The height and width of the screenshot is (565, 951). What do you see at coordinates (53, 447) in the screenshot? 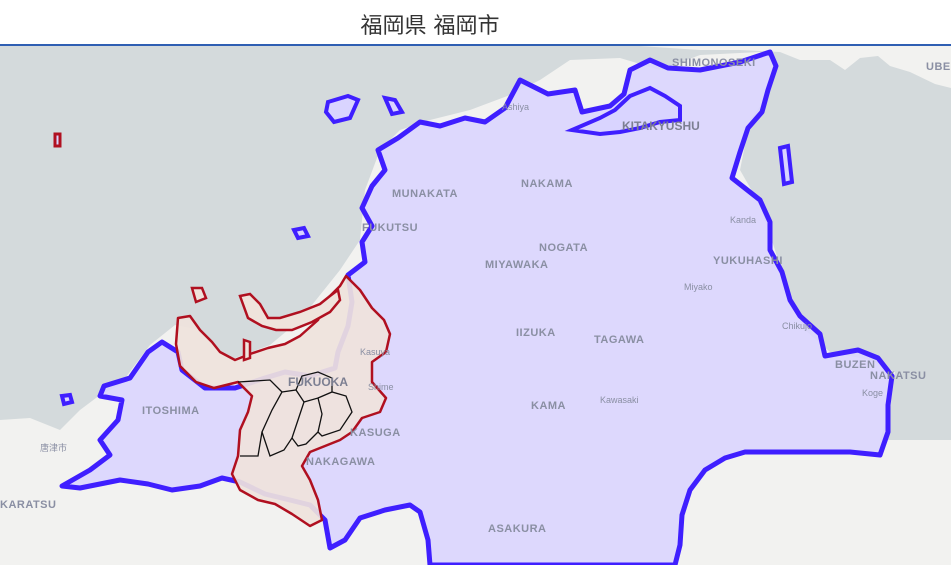
I see `label-karatsu-jp: 唐津市` at bounding box center [53, 447].